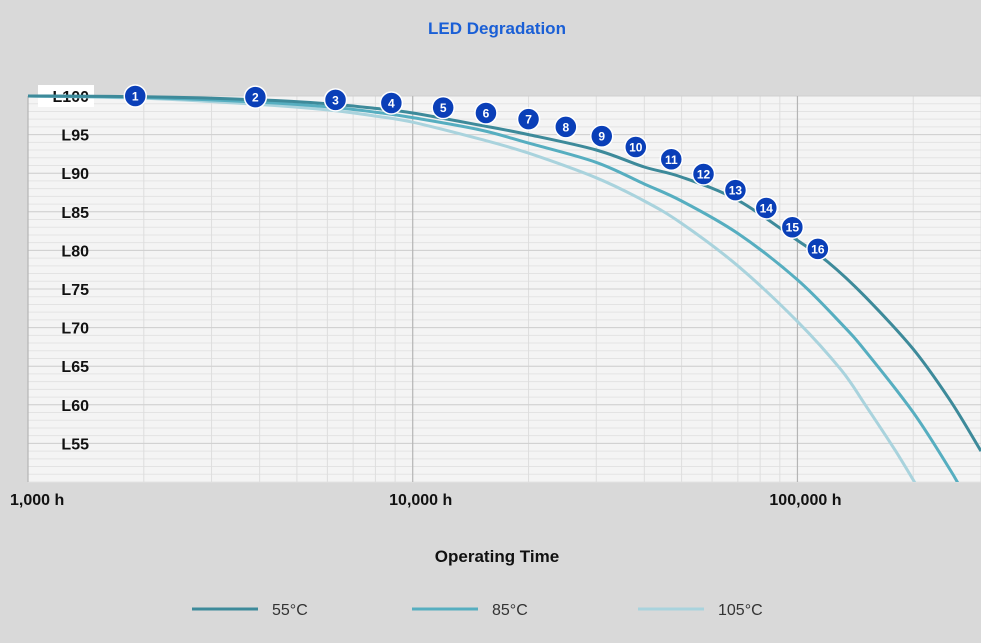 Image resolution: width=981 pixels, height=643 pixels. I want to click on legend-item-105°C: 105°C, so click(700, 610).